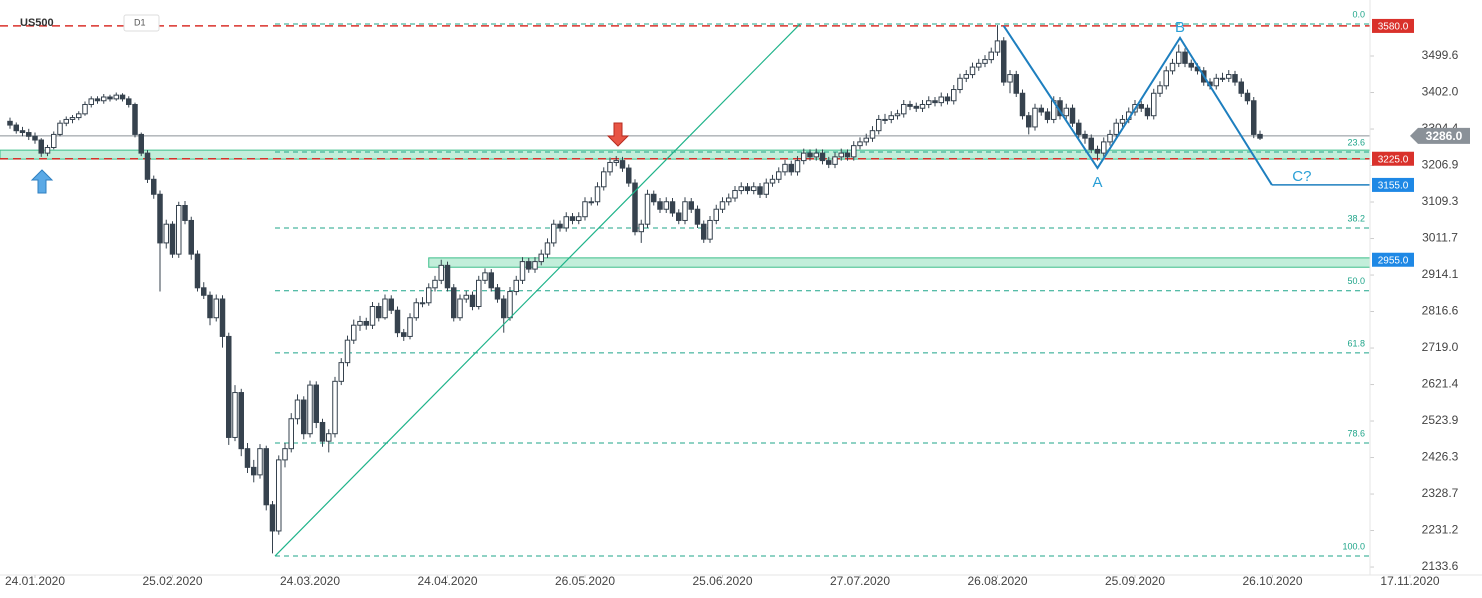 The width and height of the screenshot is (1482, 598). What do you see at coordinates (1356, 281) in the screenshot?
I see `fib-label: 50.0` at bounding box center [1356, 281].